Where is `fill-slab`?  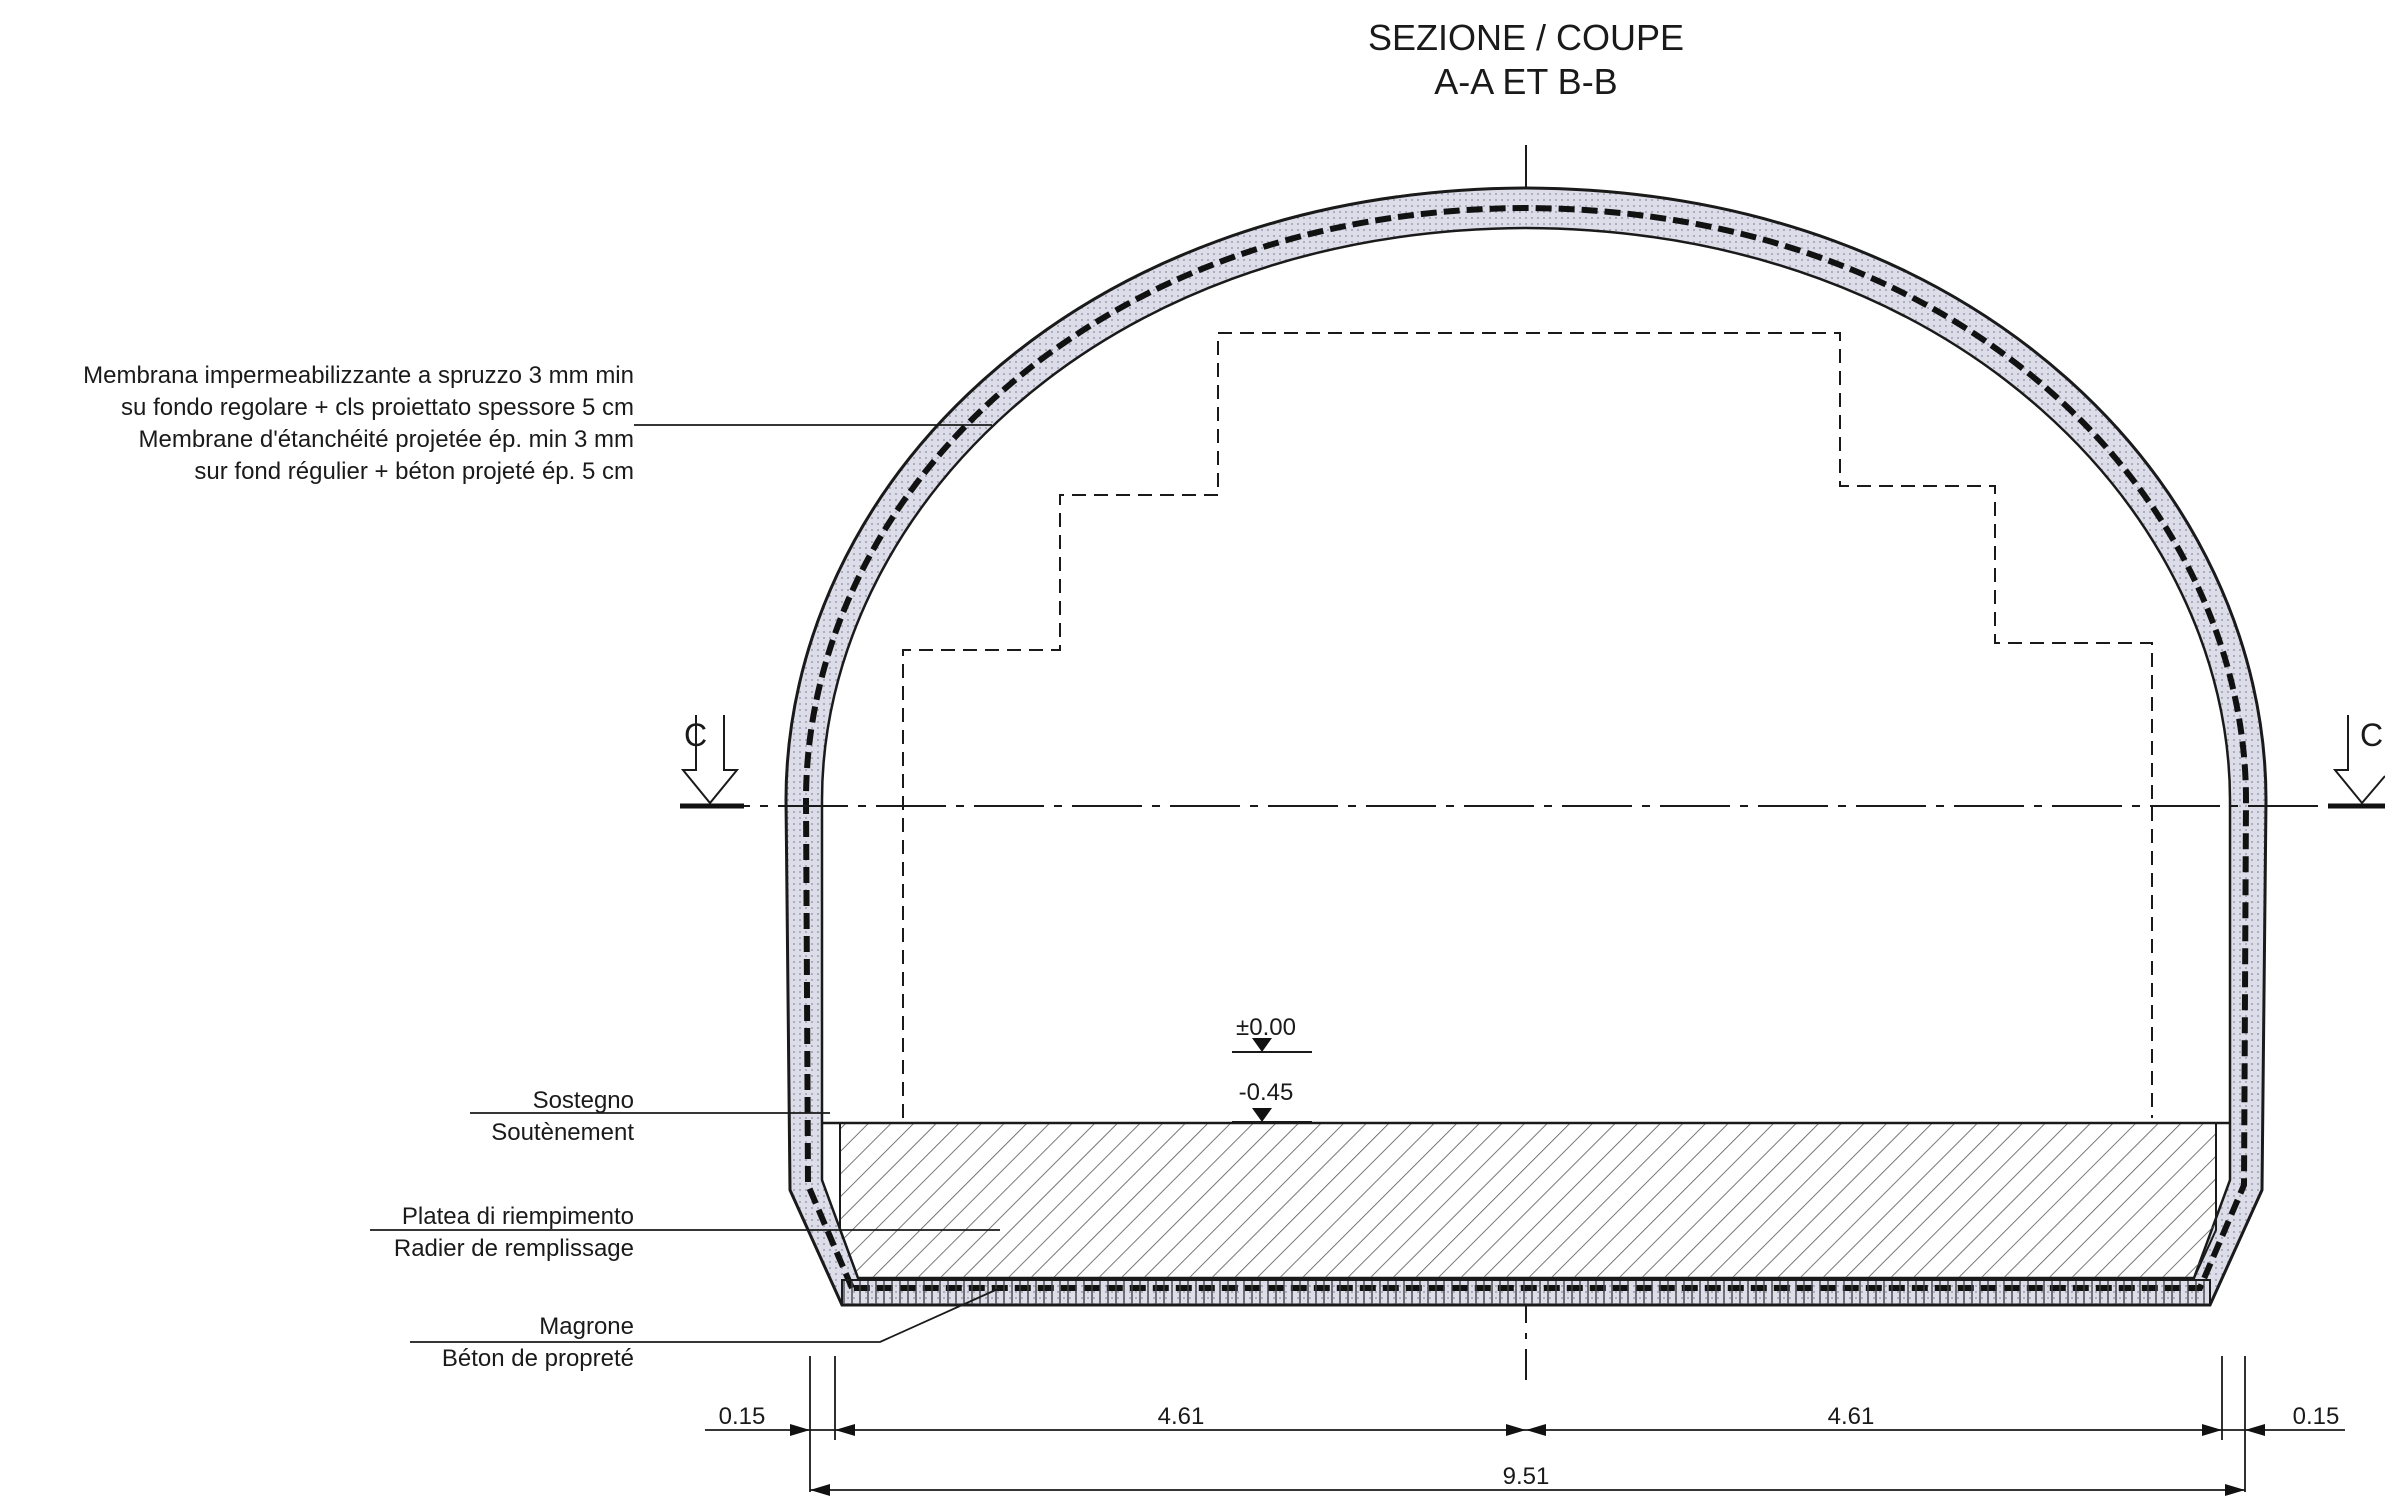
fill-slab is located at coordinates (1528, 1200).